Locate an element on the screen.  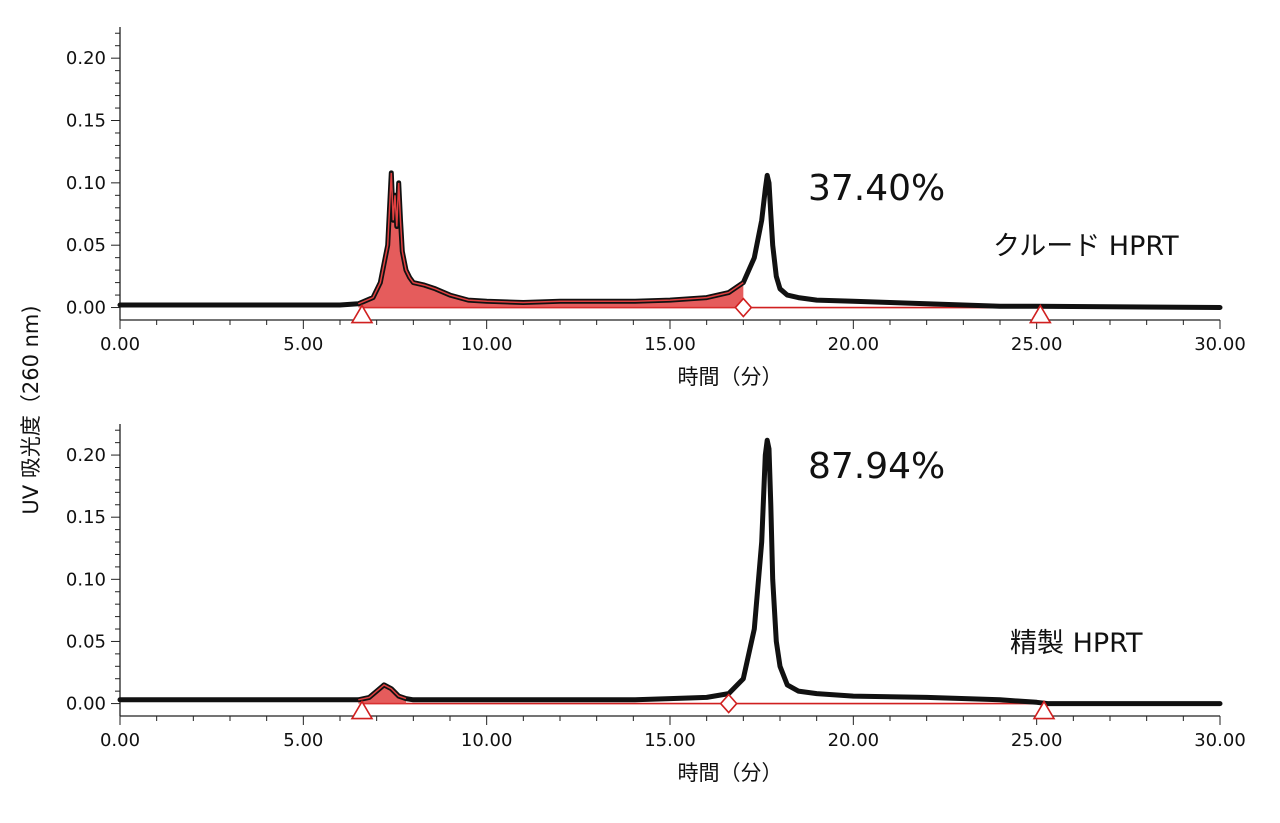
chart-2-y-tick-label: 0.05 is located at coordinates (86, 641).